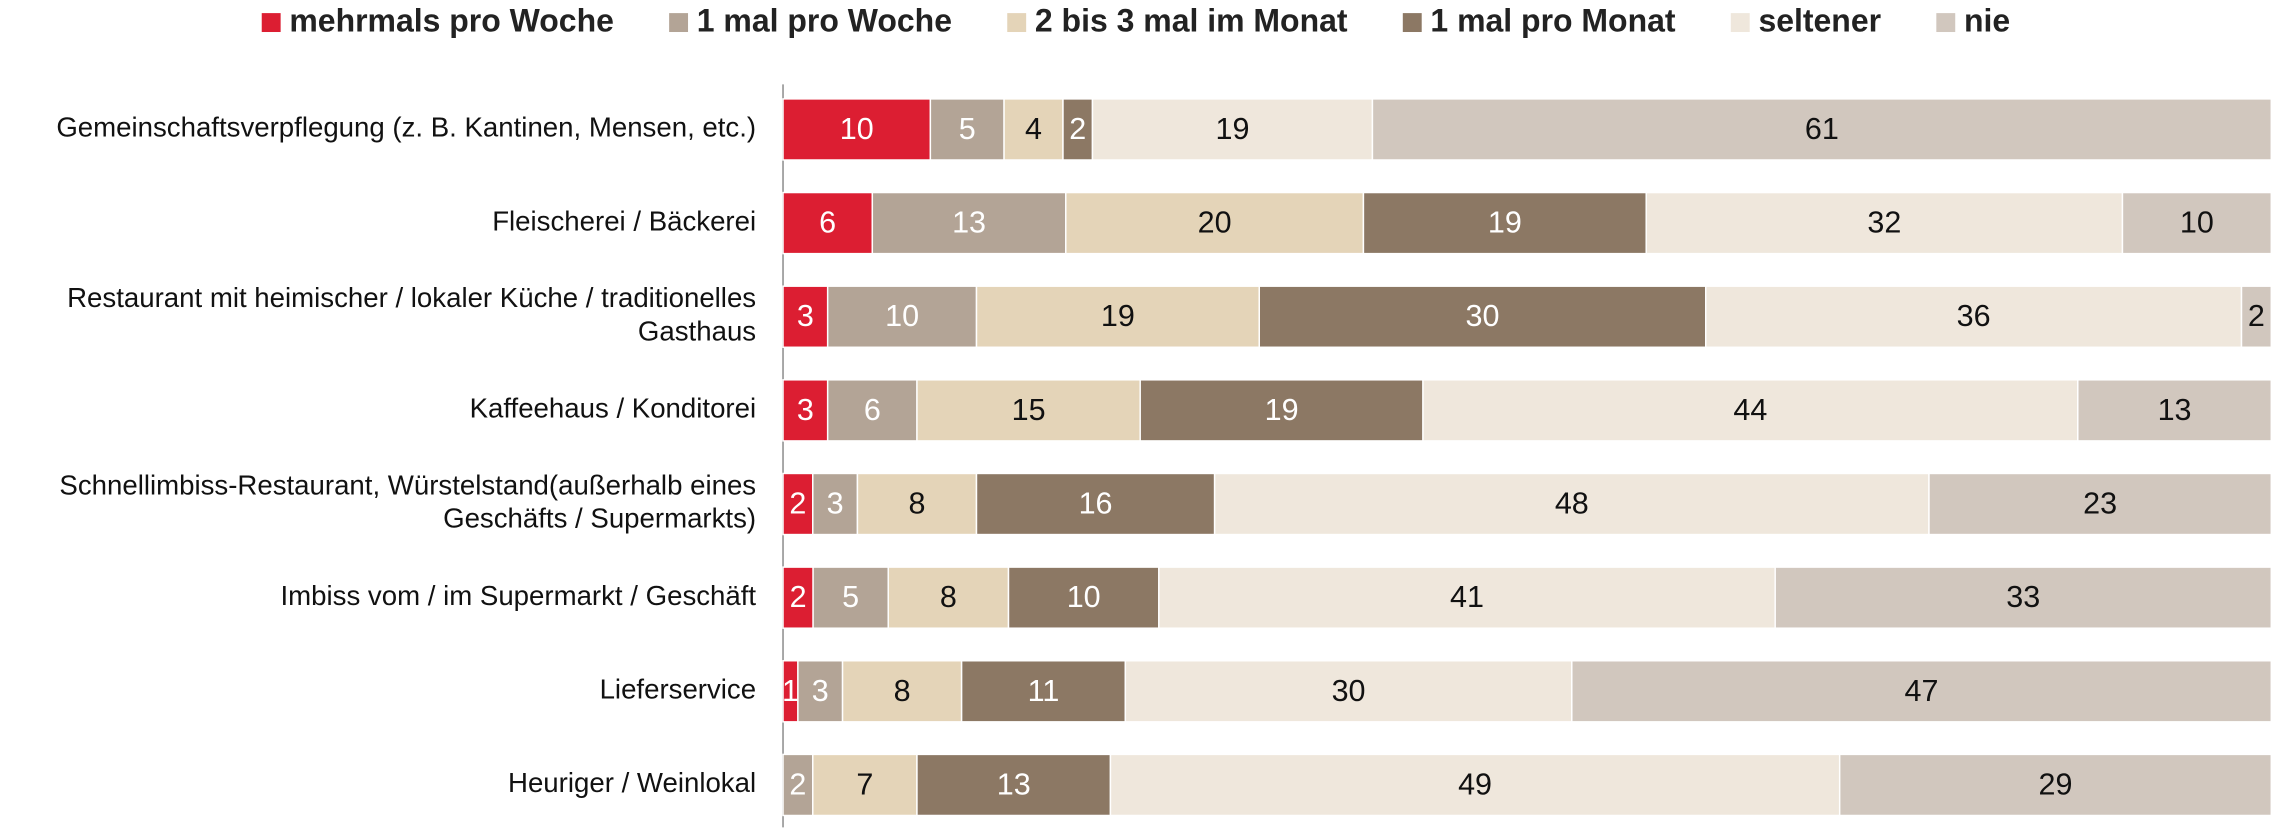  What do you see at coordinates (864, 784) in the screenshot?
I see `data-label: 7` at bounding box center [864, 784].